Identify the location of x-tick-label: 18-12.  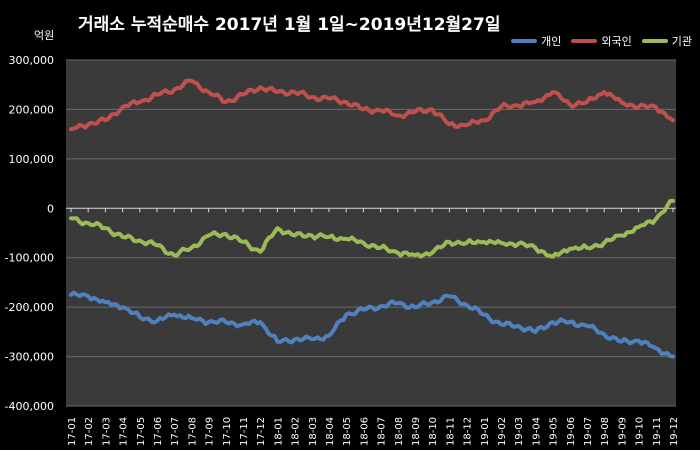
(468, 431).